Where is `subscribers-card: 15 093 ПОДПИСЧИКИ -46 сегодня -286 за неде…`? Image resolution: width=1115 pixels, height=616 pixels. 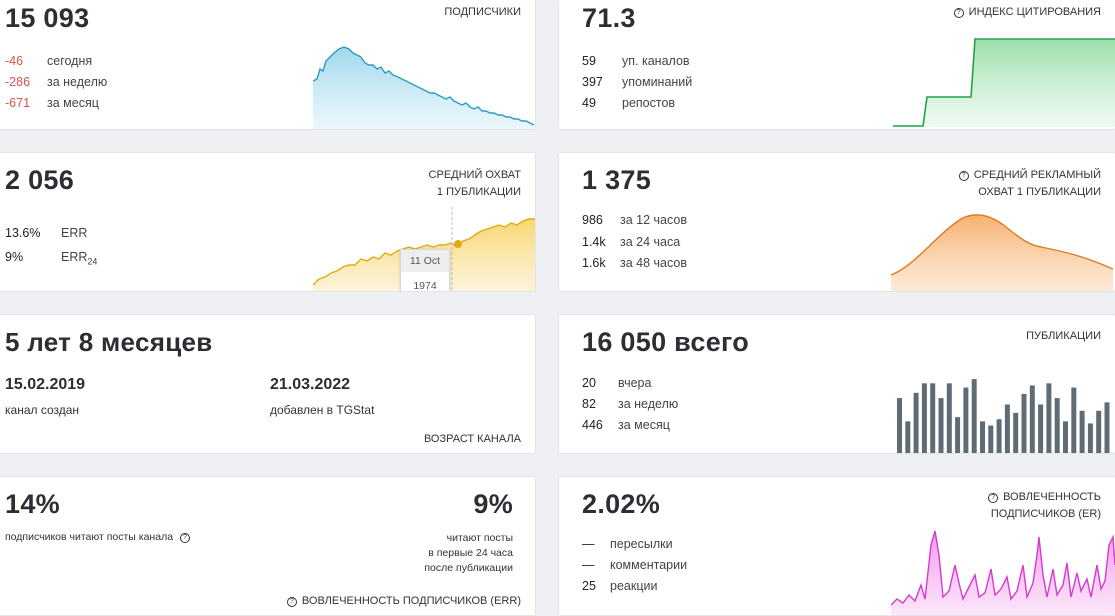 subscribers-card: 15 093 ПОДПИСЧИКИ -46 сегодня -286 за неде… is located at coordinates (268, 65).